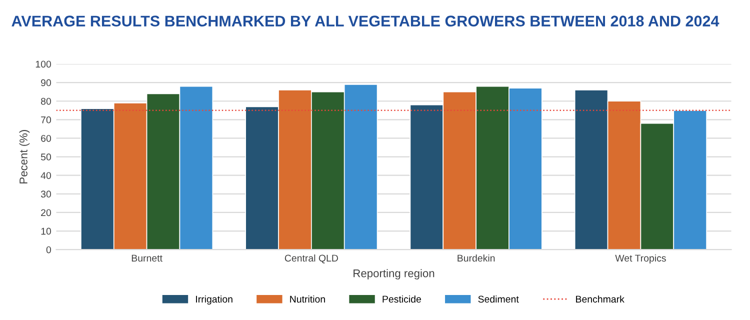 The height and width of the screenshot is (320, 750). I want to click on legend-label: Sediment, so click(498, 299).